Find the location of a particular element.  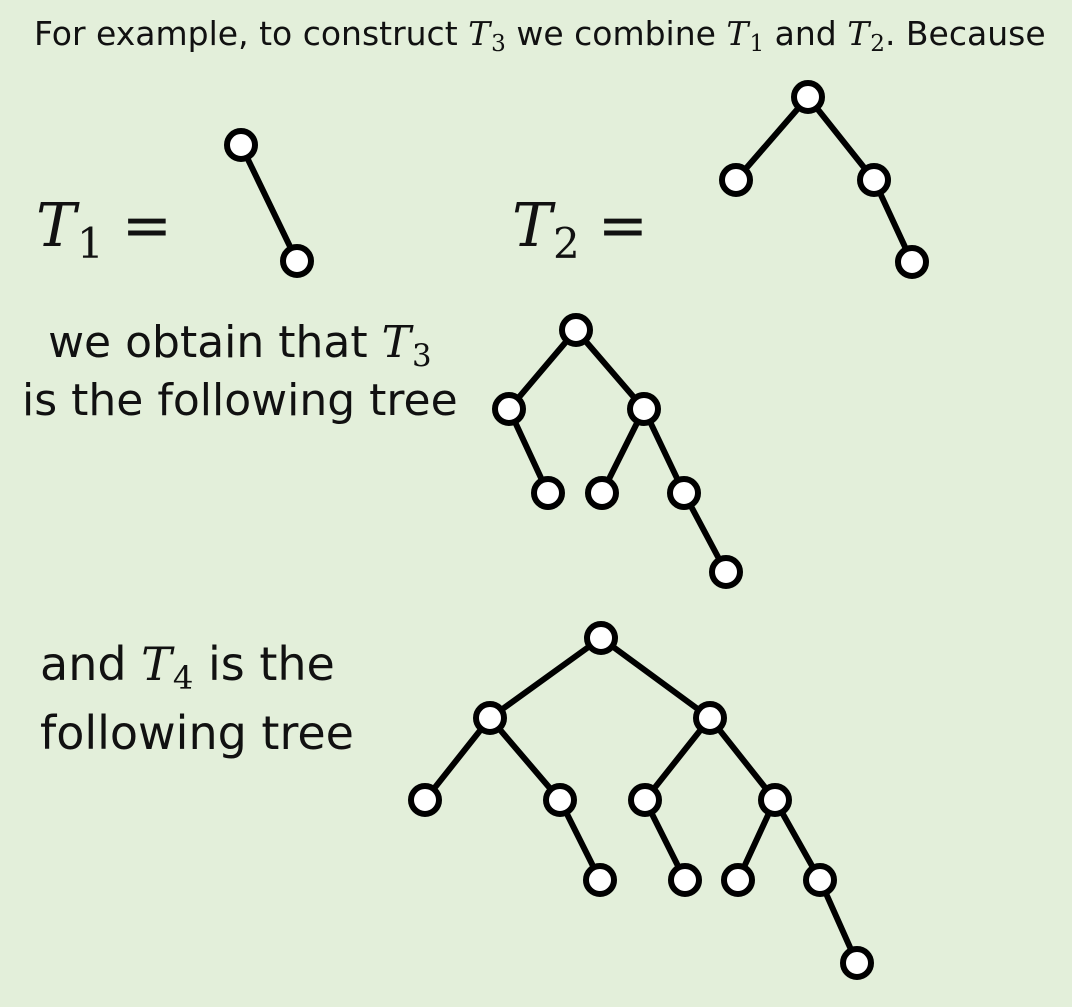

t4-caption-line2: following tree is located at coordinates (197, 733).